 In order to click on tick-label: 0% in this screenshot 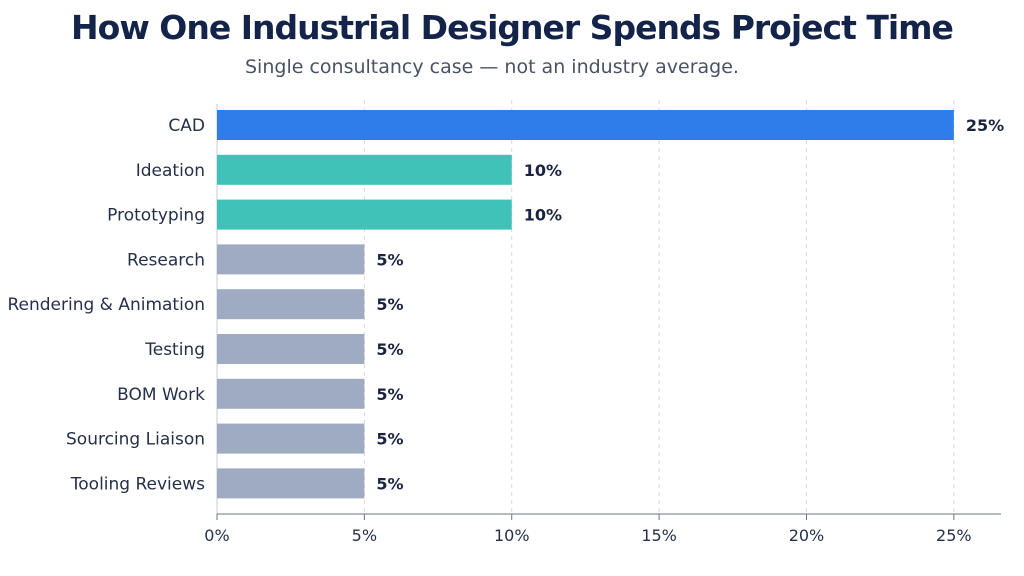, I will do `click(216, 535)`.